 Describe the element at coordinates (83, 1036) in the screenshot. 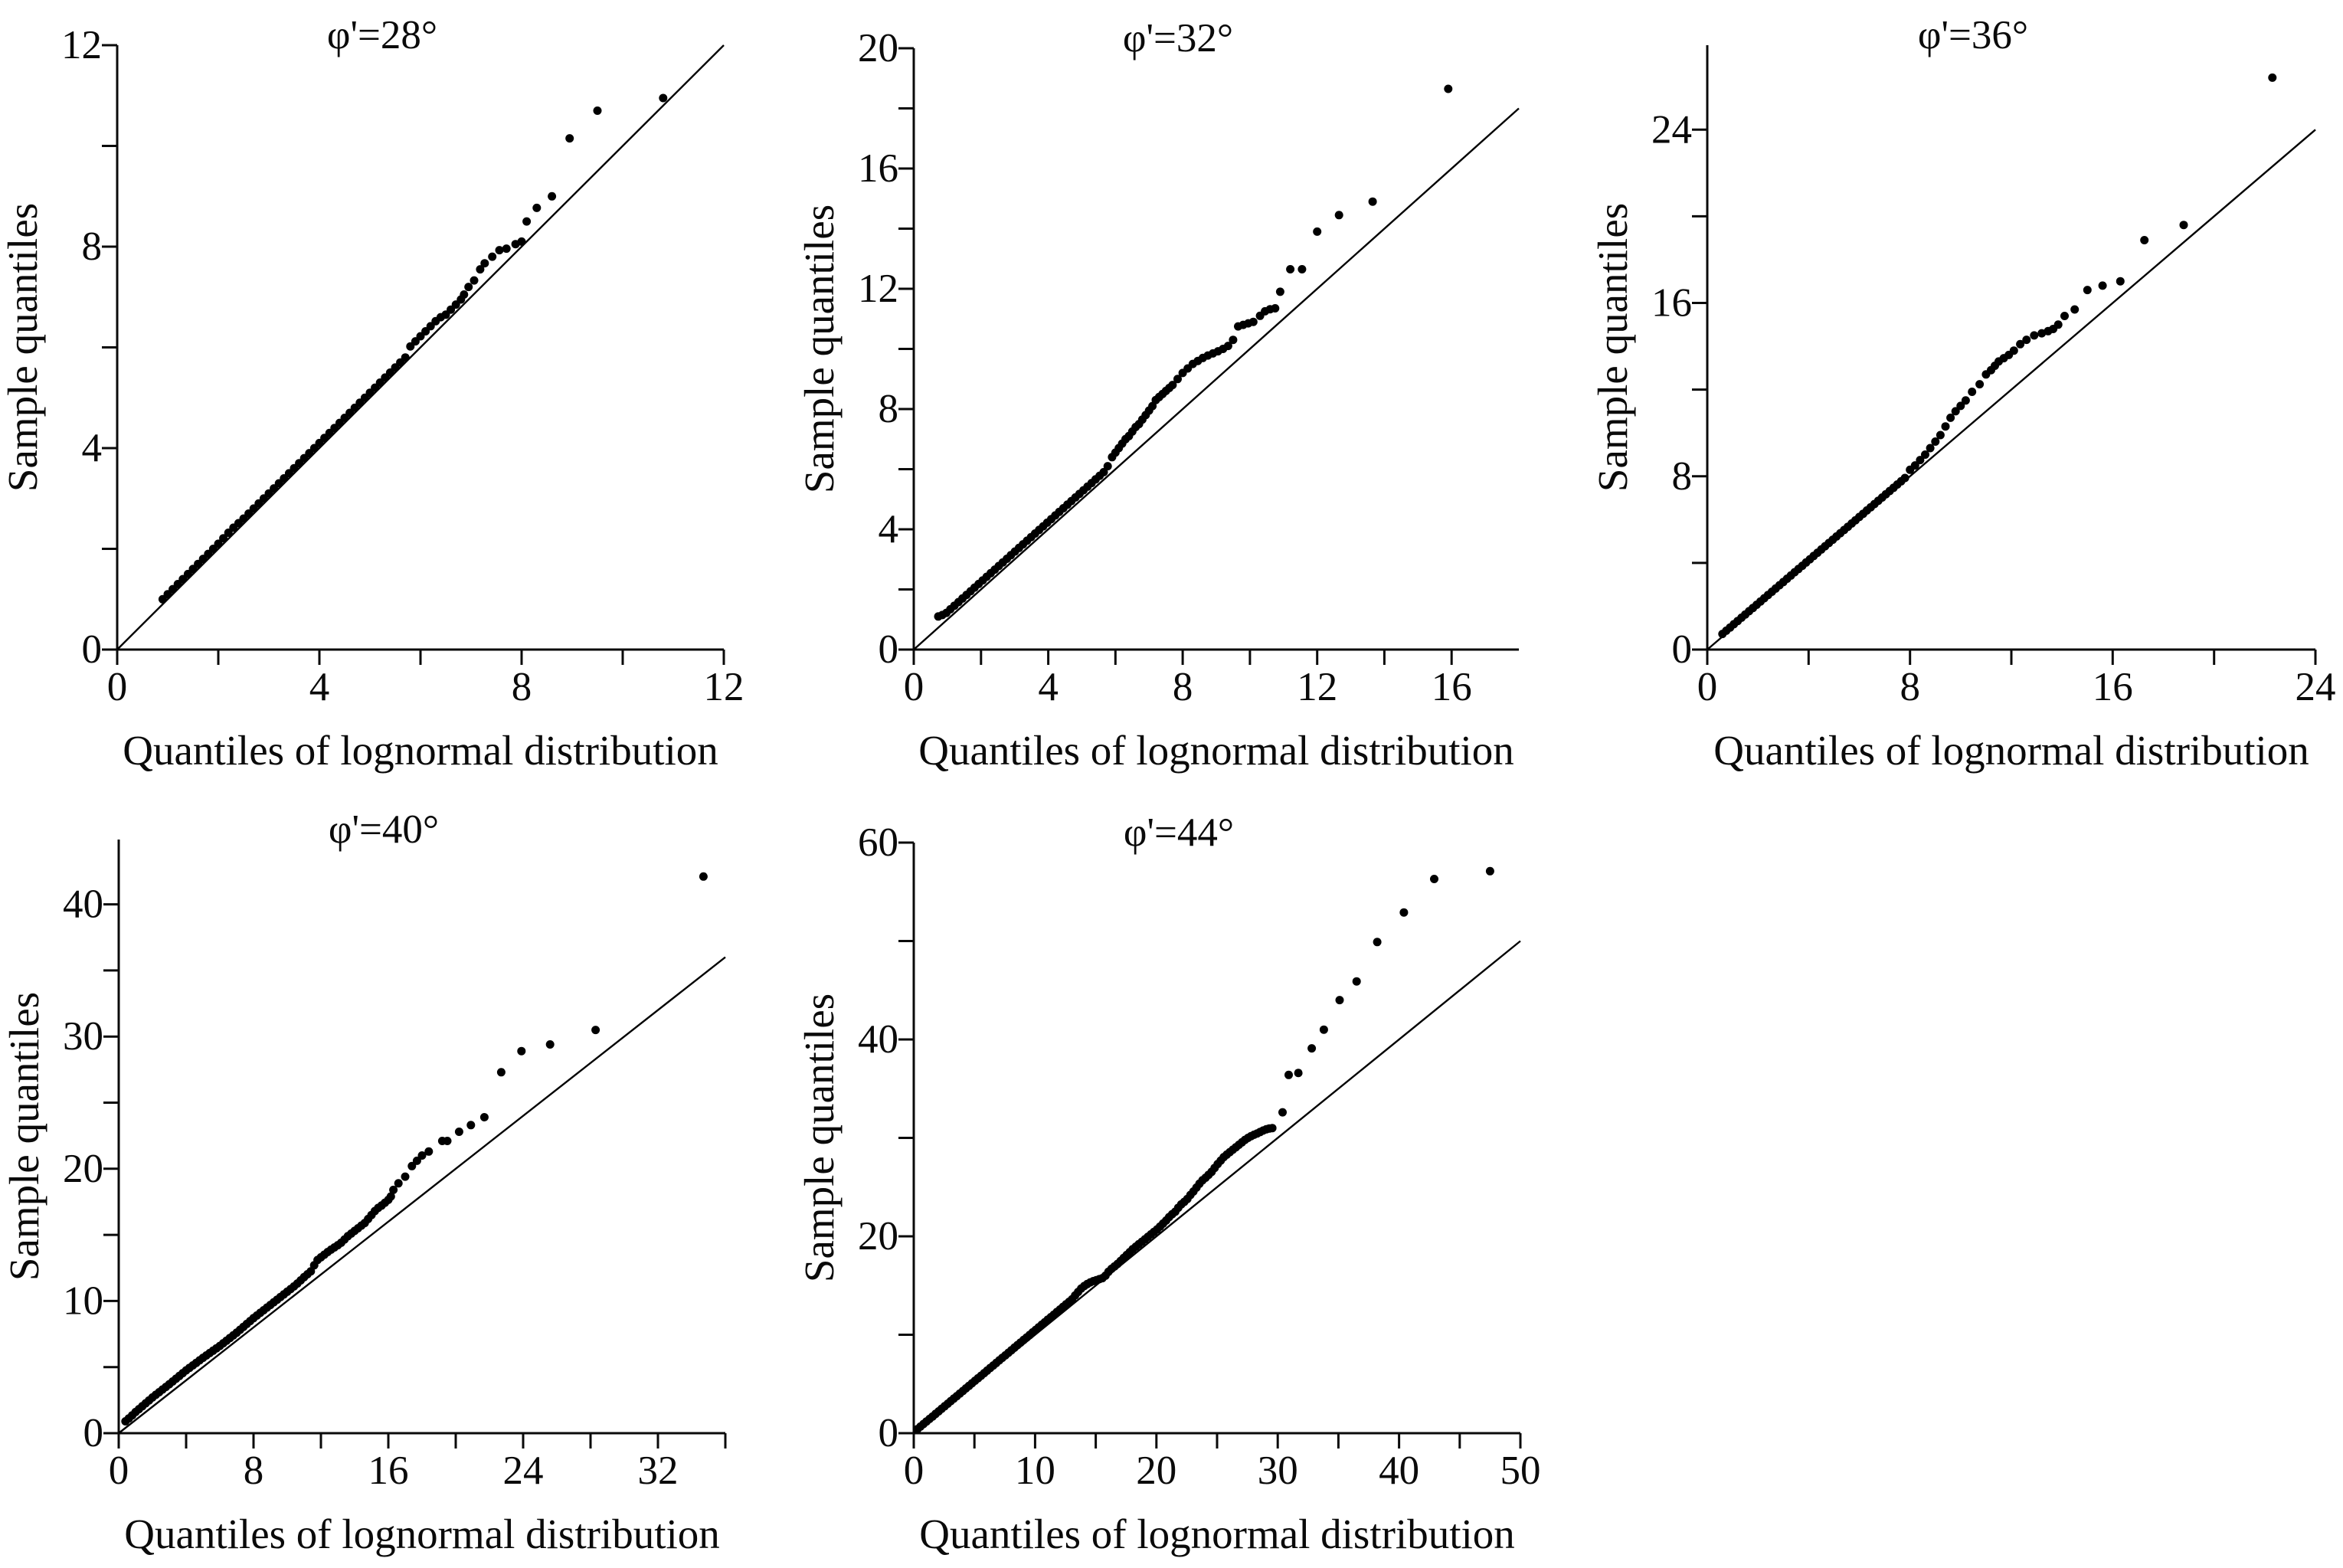

I see `y-tick-label: 30` at that location.